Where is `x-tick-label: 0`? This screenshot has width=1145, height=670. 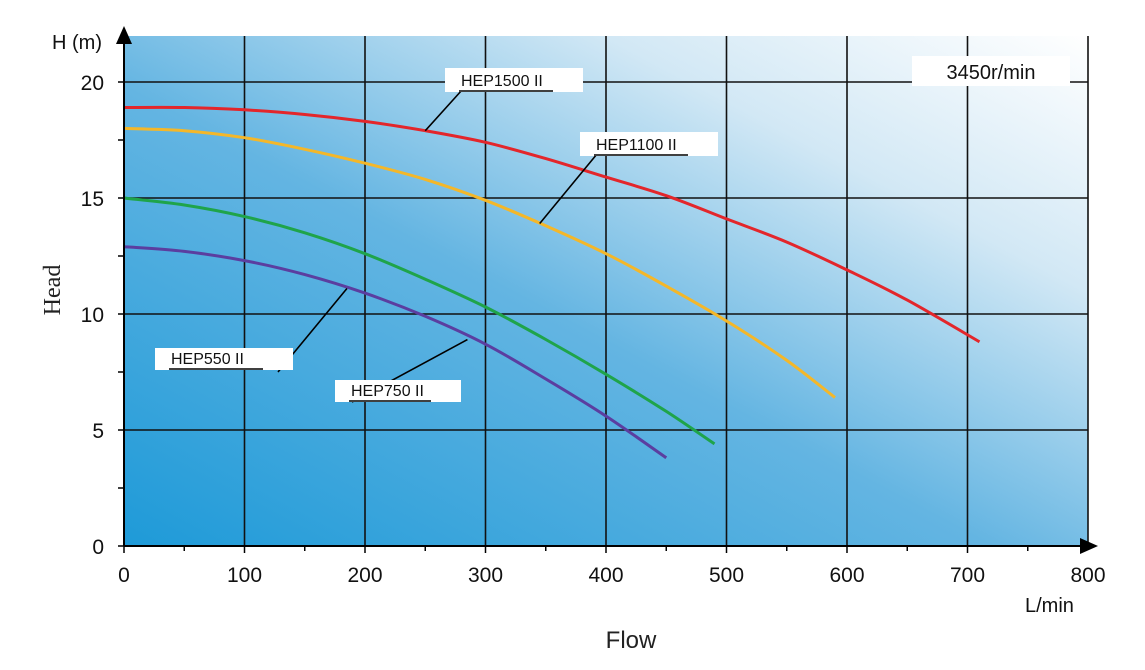
x-tick-label: 0 is located at coordinates (124, 575).